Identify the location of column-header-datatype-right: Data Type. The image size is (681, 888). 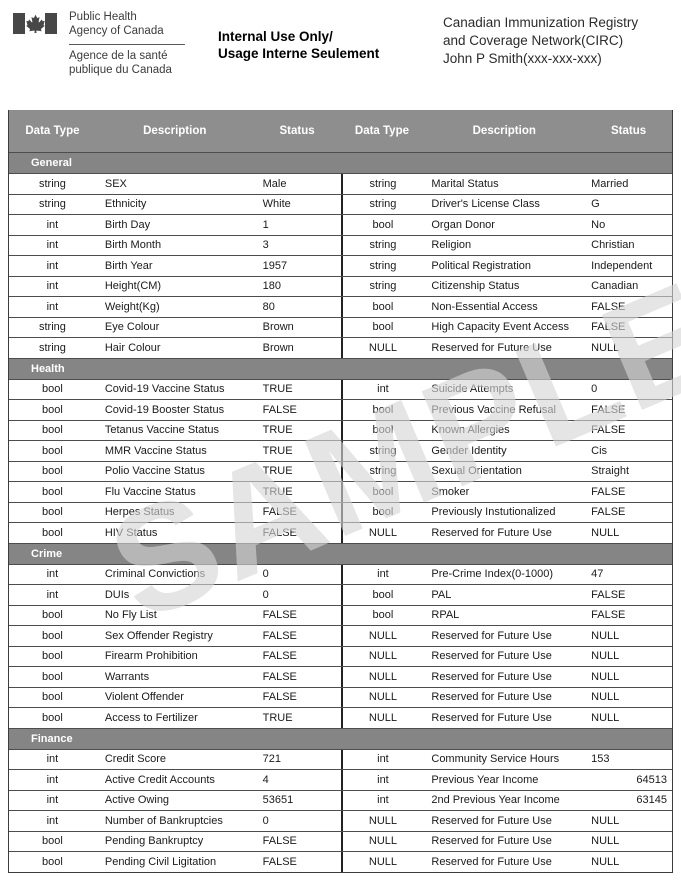
(381, 131).